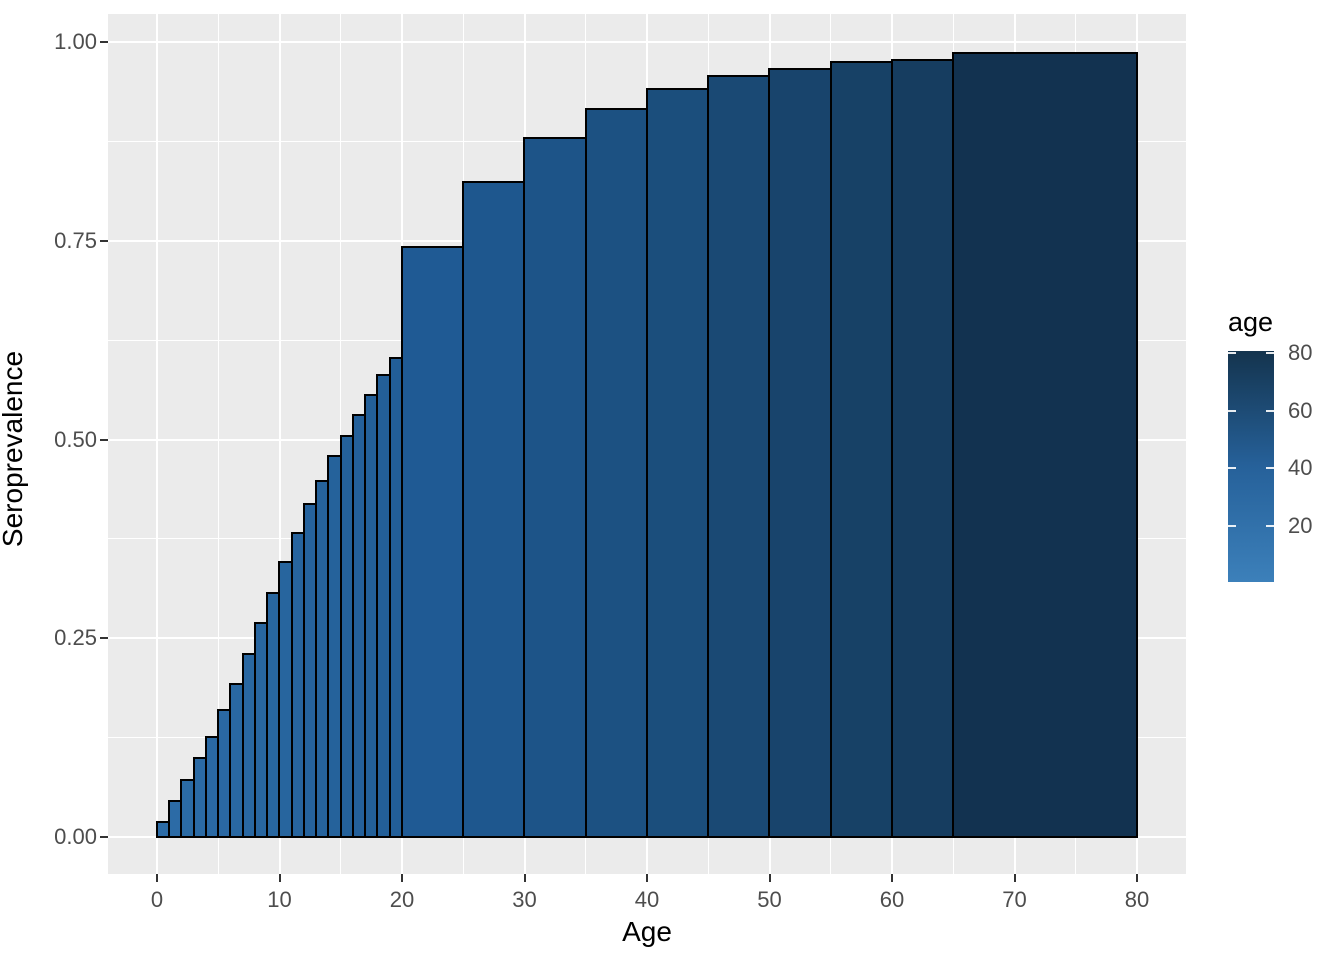  What do you see at coordinates (1251, 466) in the screenshot?
I see `legend-colorbar` at bounding box center [1251, 466].